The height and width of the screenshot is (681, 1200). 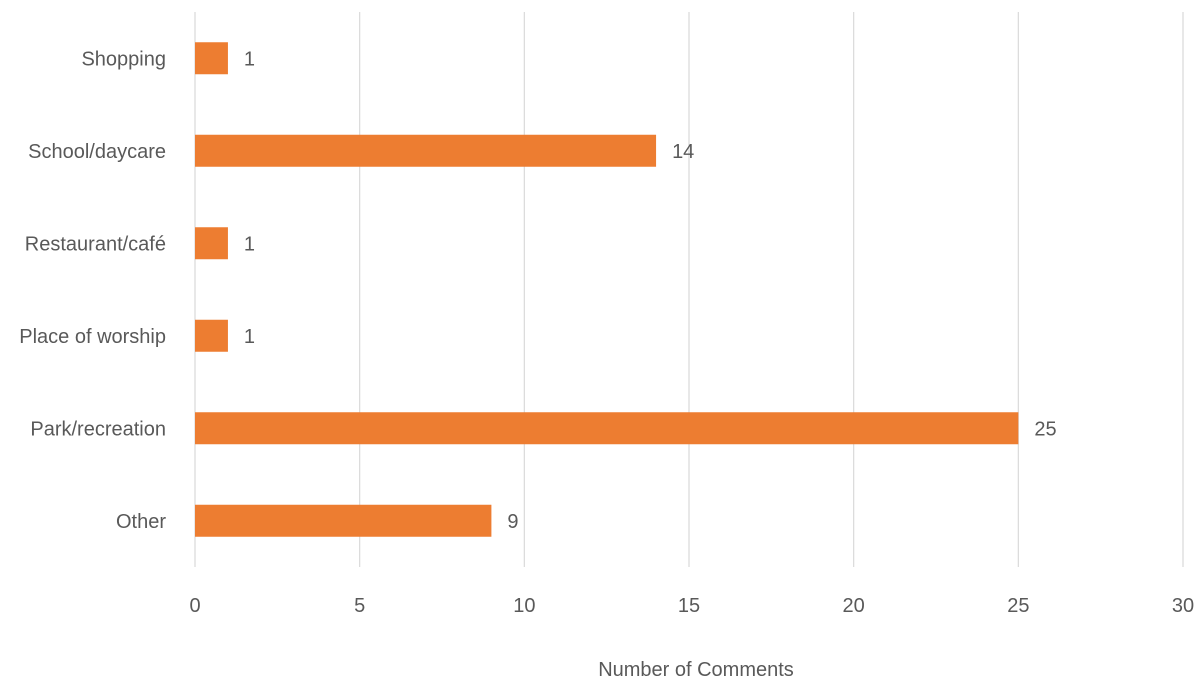 I want to click on data-label: 25, so click(x=1045, y=429).